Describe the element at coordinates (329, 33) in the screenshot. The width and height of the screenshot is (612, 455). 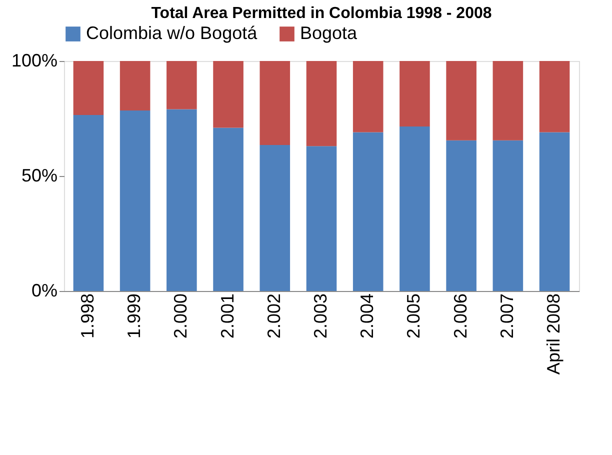
I see `legend-label: Bogota` at that location.